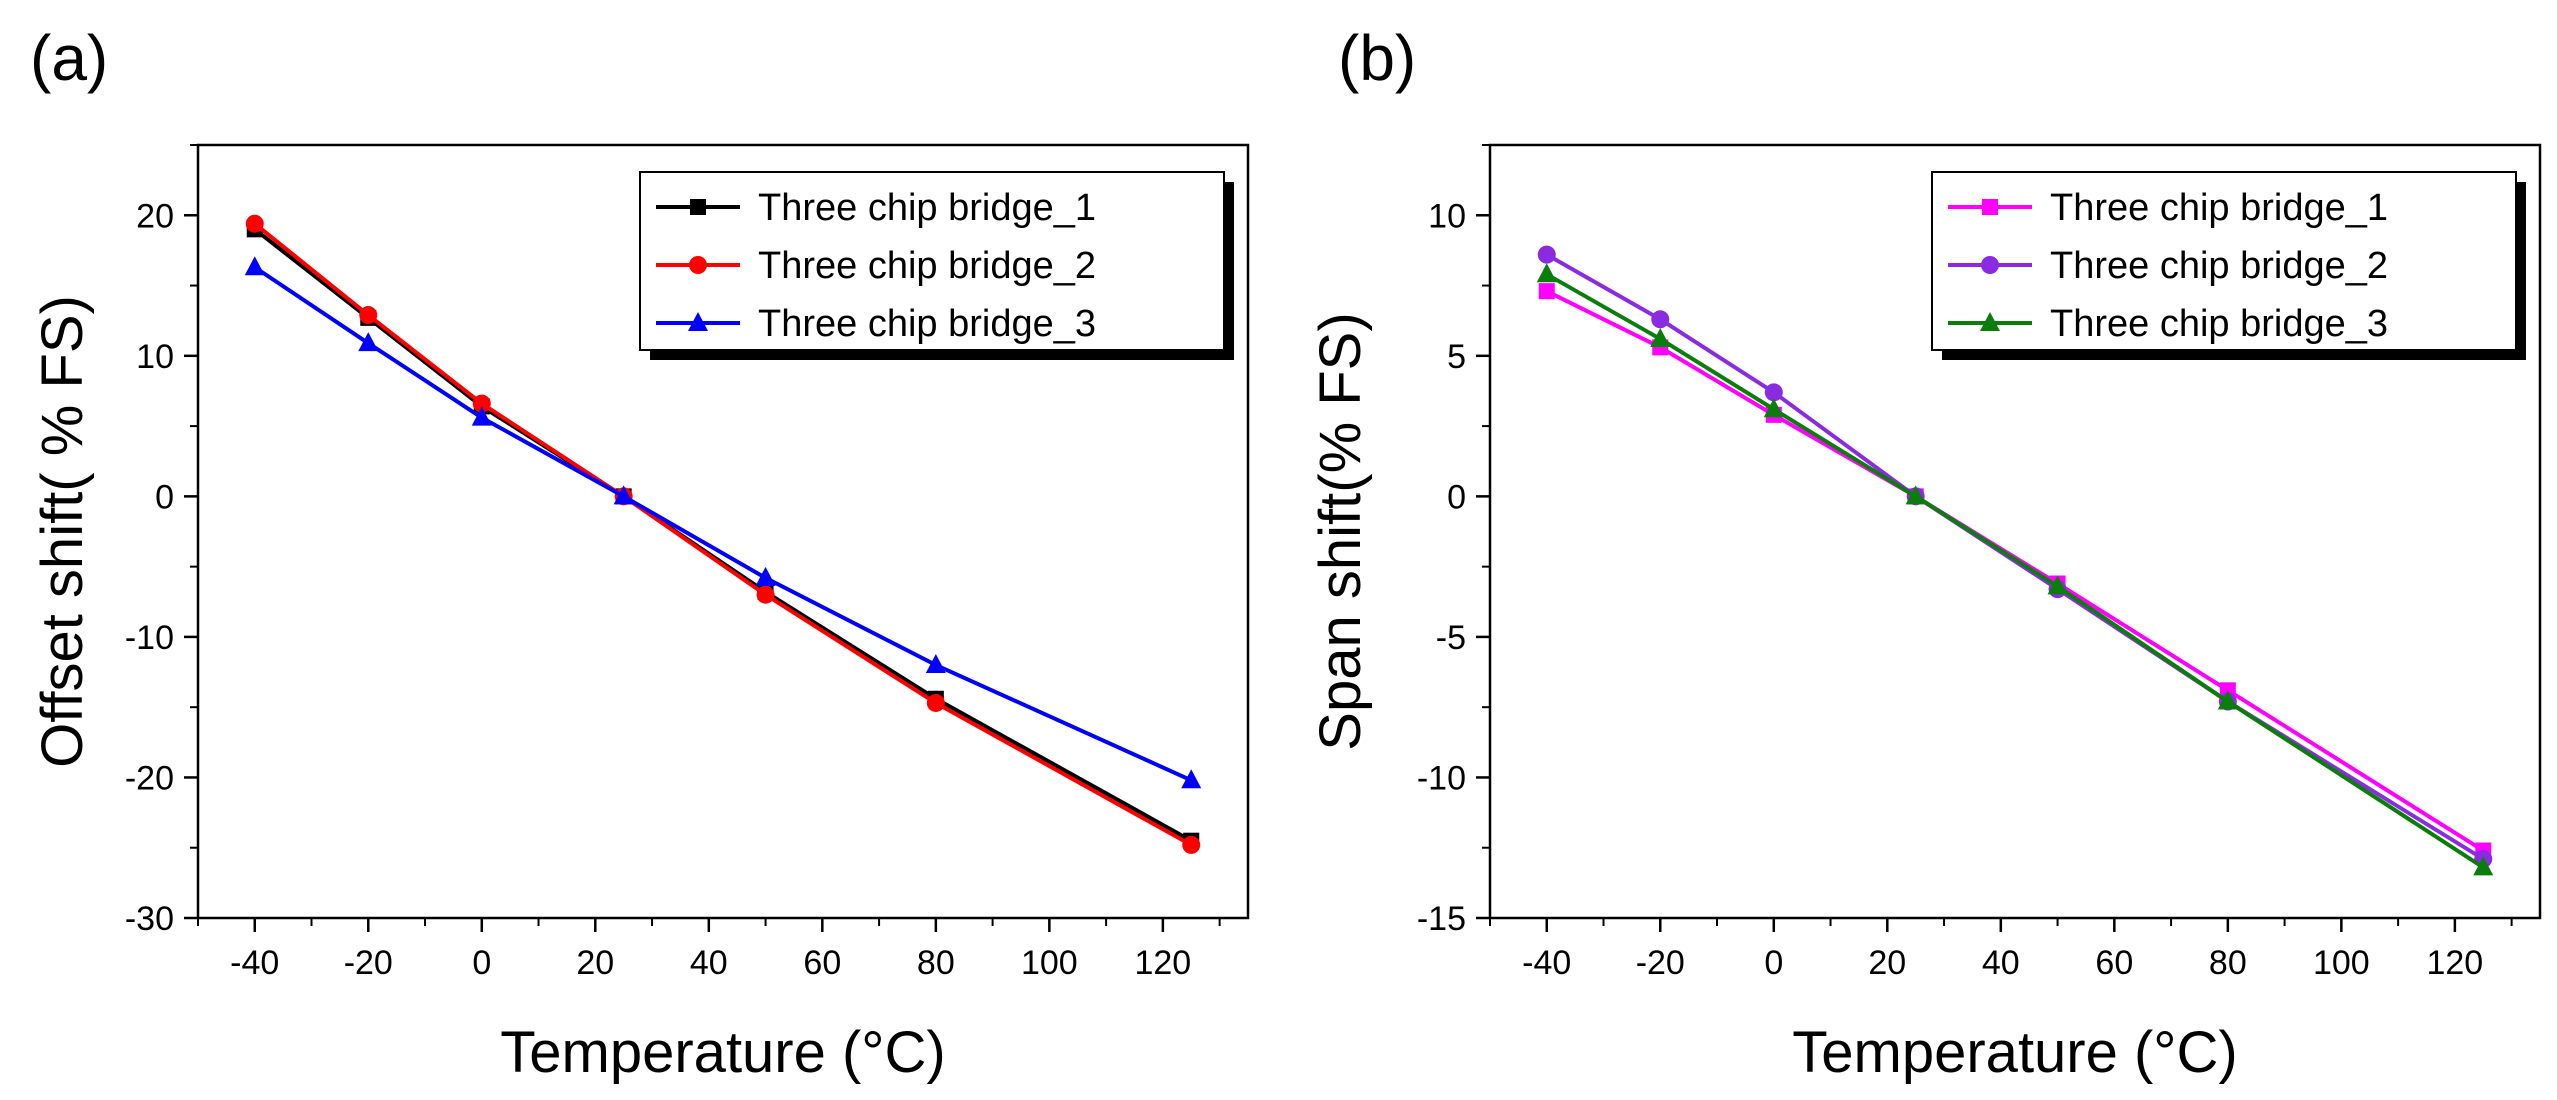 The width and height of the screenshot is (2557, 1100). What do you see at coordinates (1451, 638) in the screenshot?
I see `y-tick-label: -5` at bounding box center [1451, 638].